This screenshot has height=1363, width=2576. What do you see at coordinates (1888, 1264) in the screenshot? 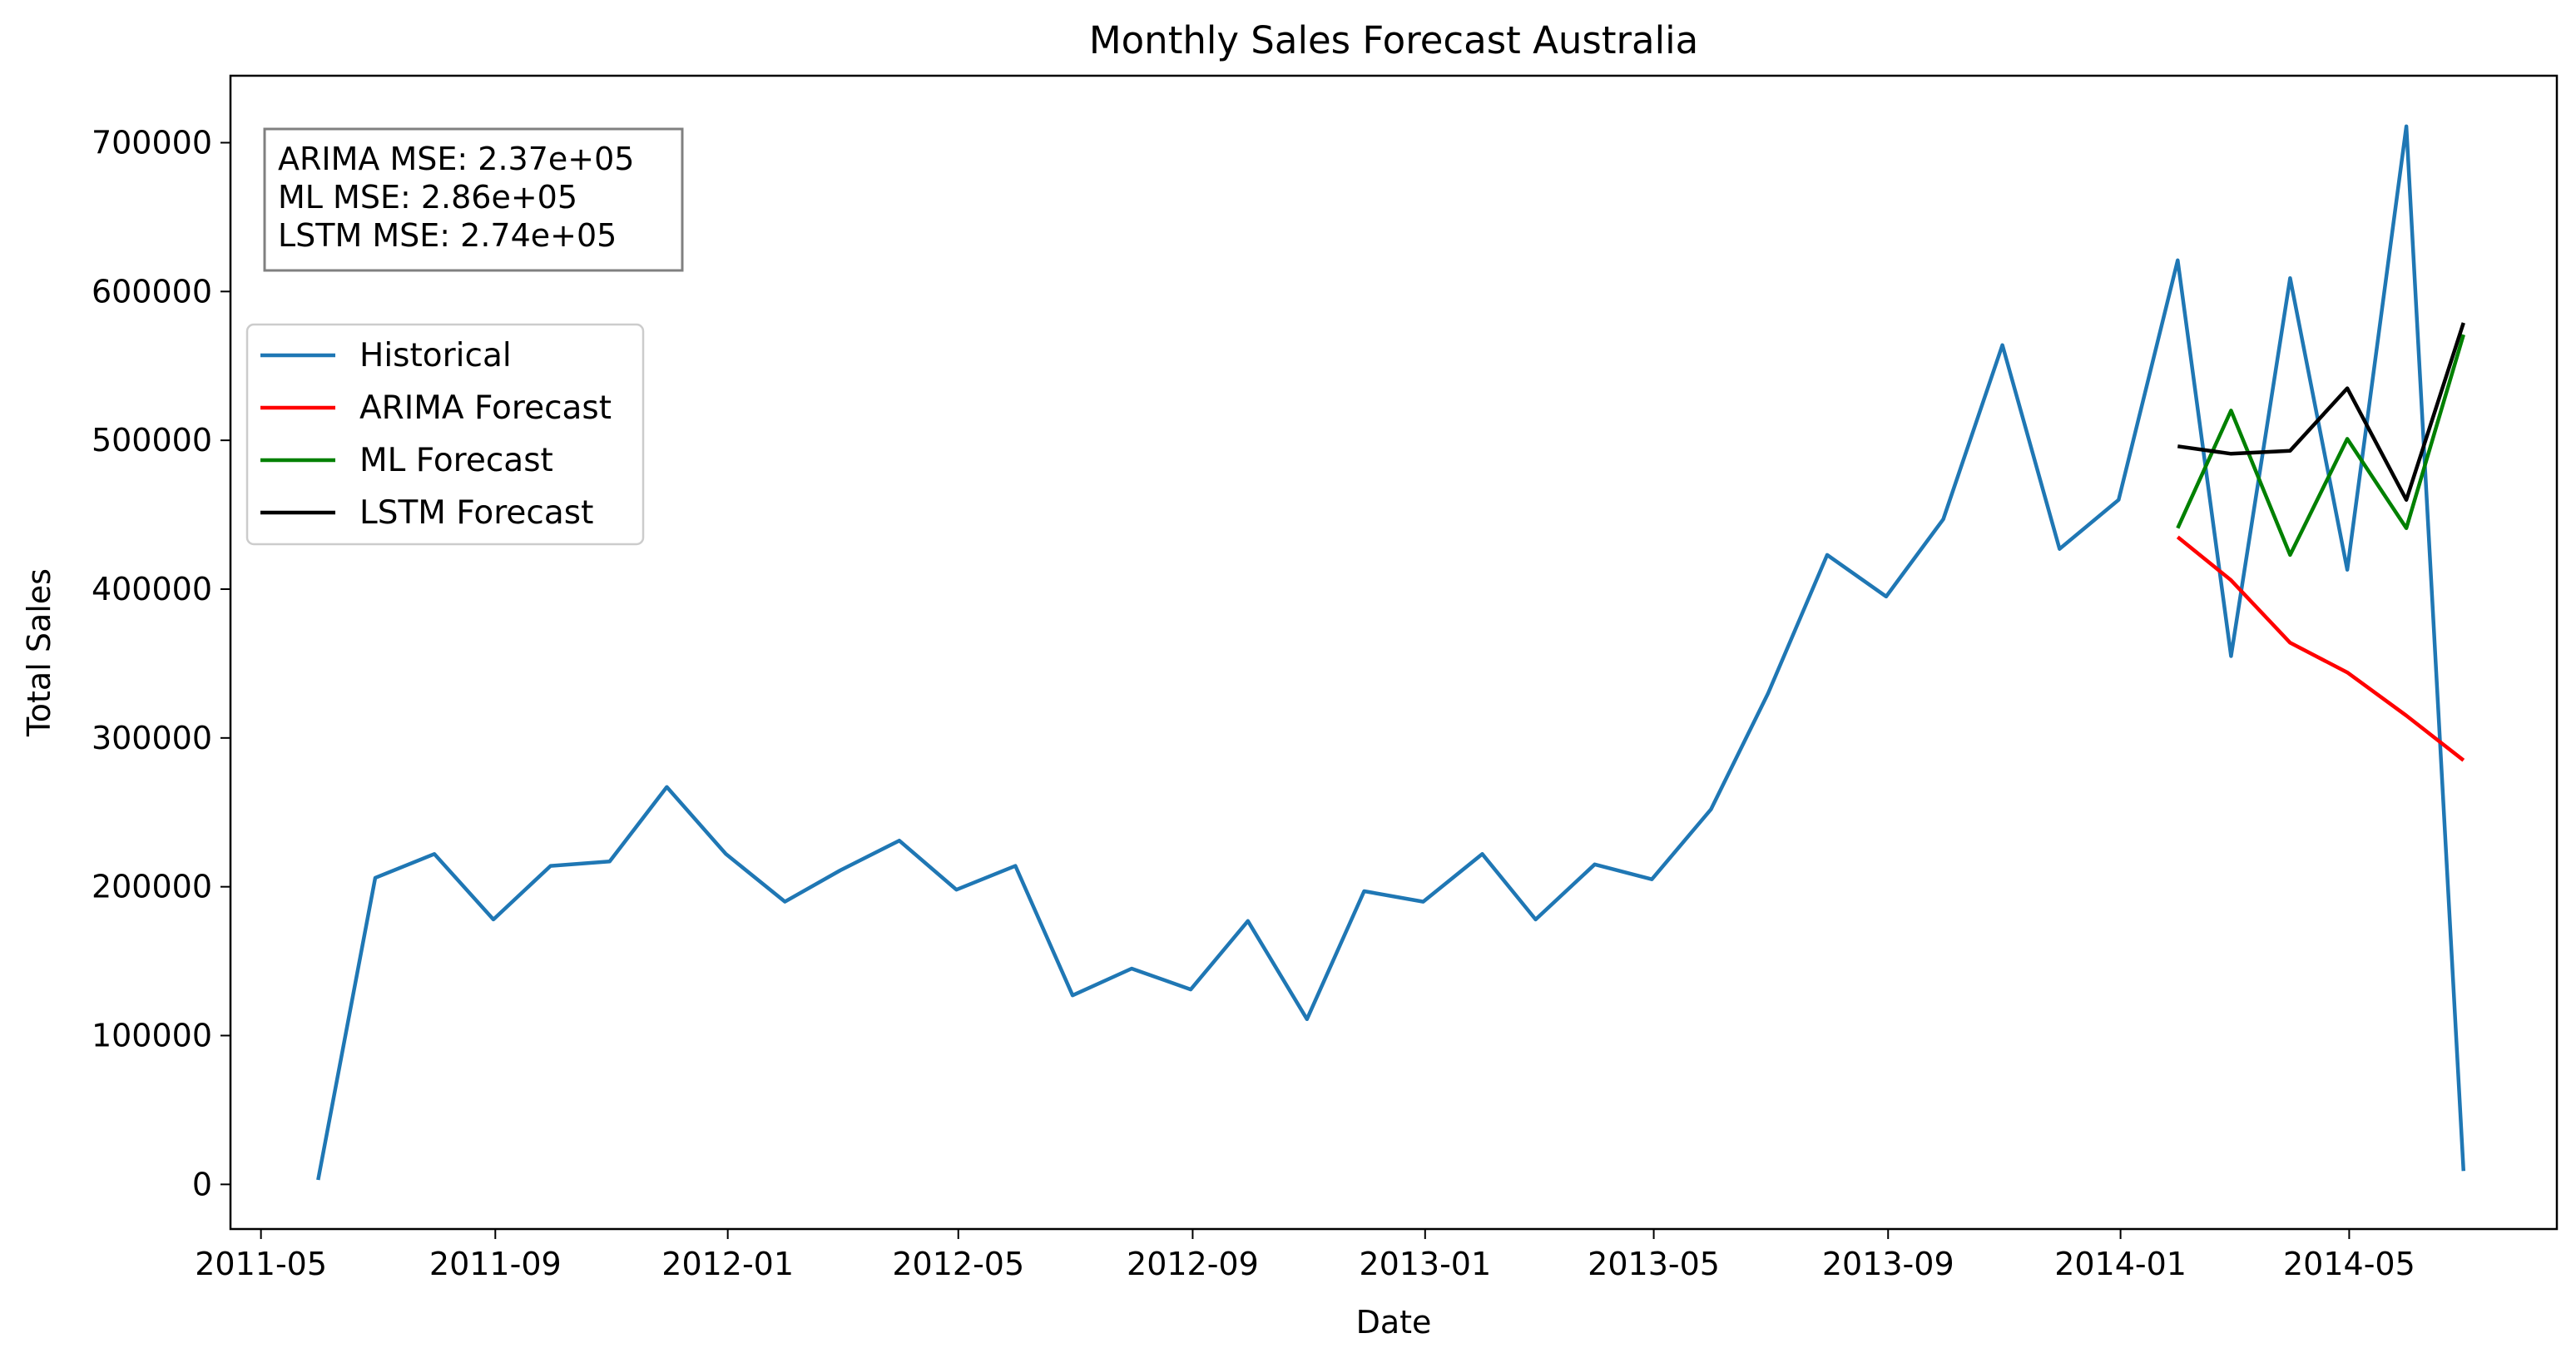
I see `x-tick-label: 2013-09` at bounding box center [1888, 1264].